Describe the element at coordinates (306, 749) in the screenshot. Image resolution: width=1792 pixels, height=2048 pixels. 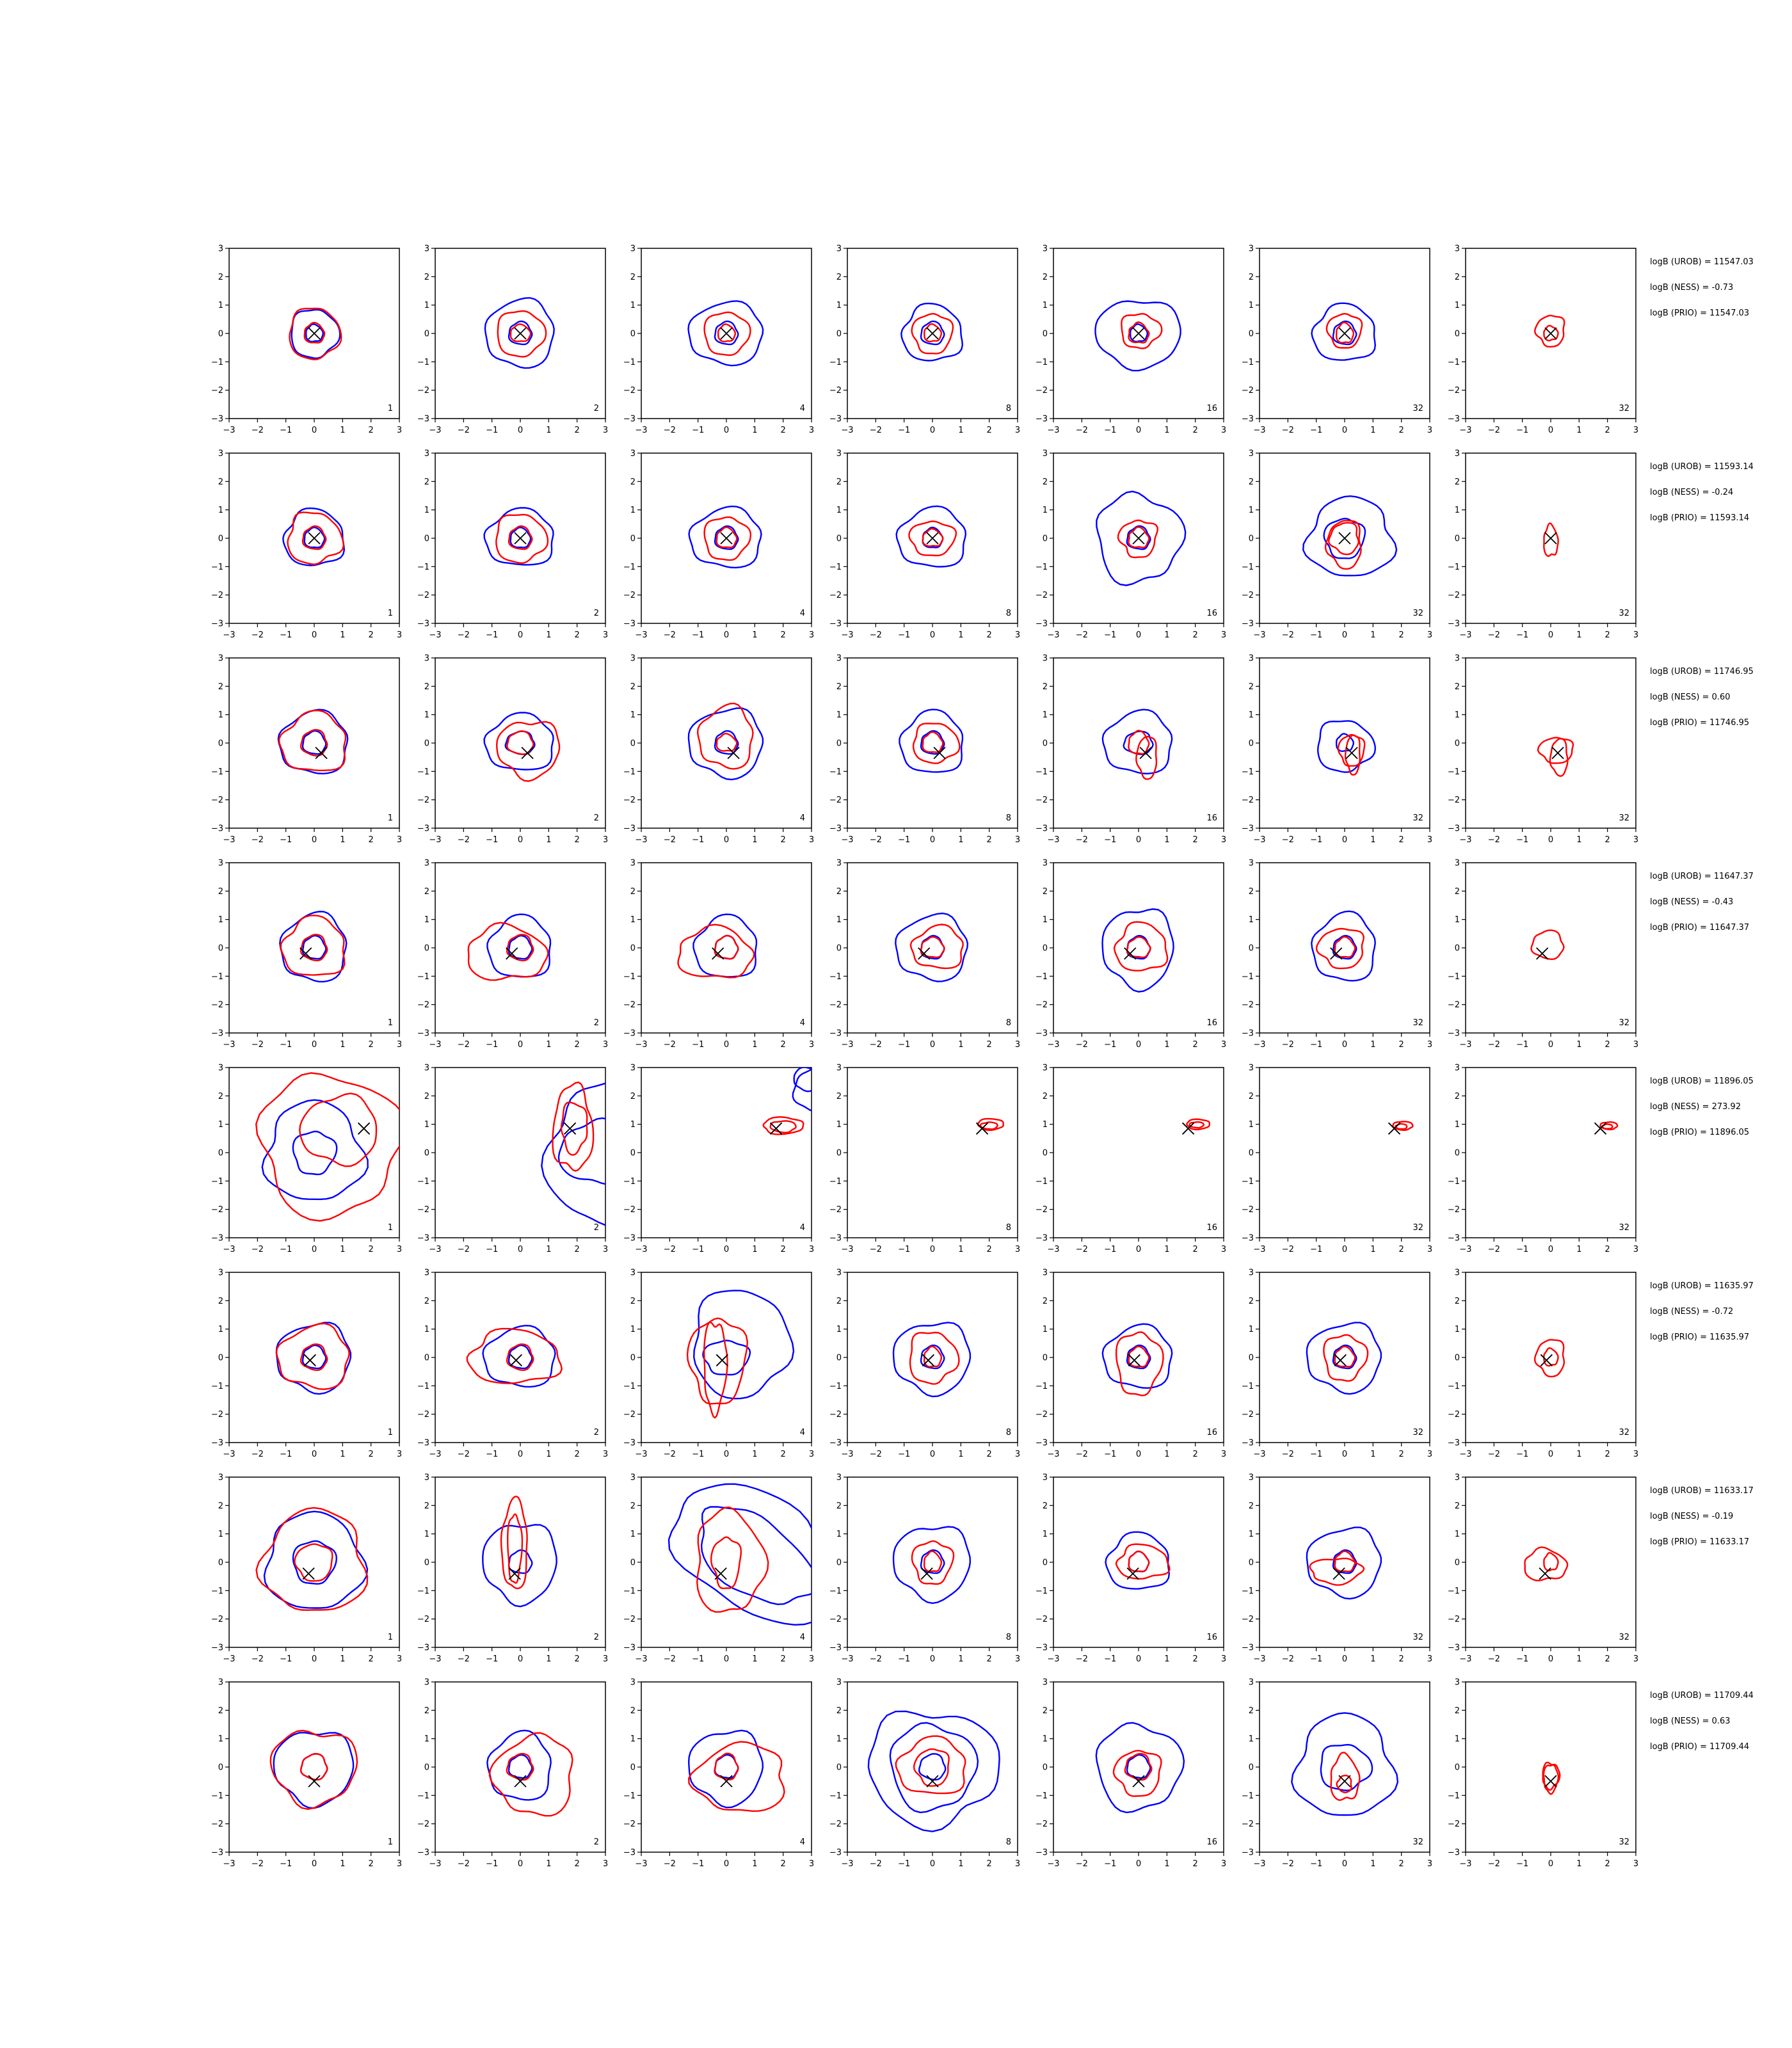
I see `panel: −3 −2 −1 0 1 2 3 −3 −2 −1 0 1 2 3 1` at that location.